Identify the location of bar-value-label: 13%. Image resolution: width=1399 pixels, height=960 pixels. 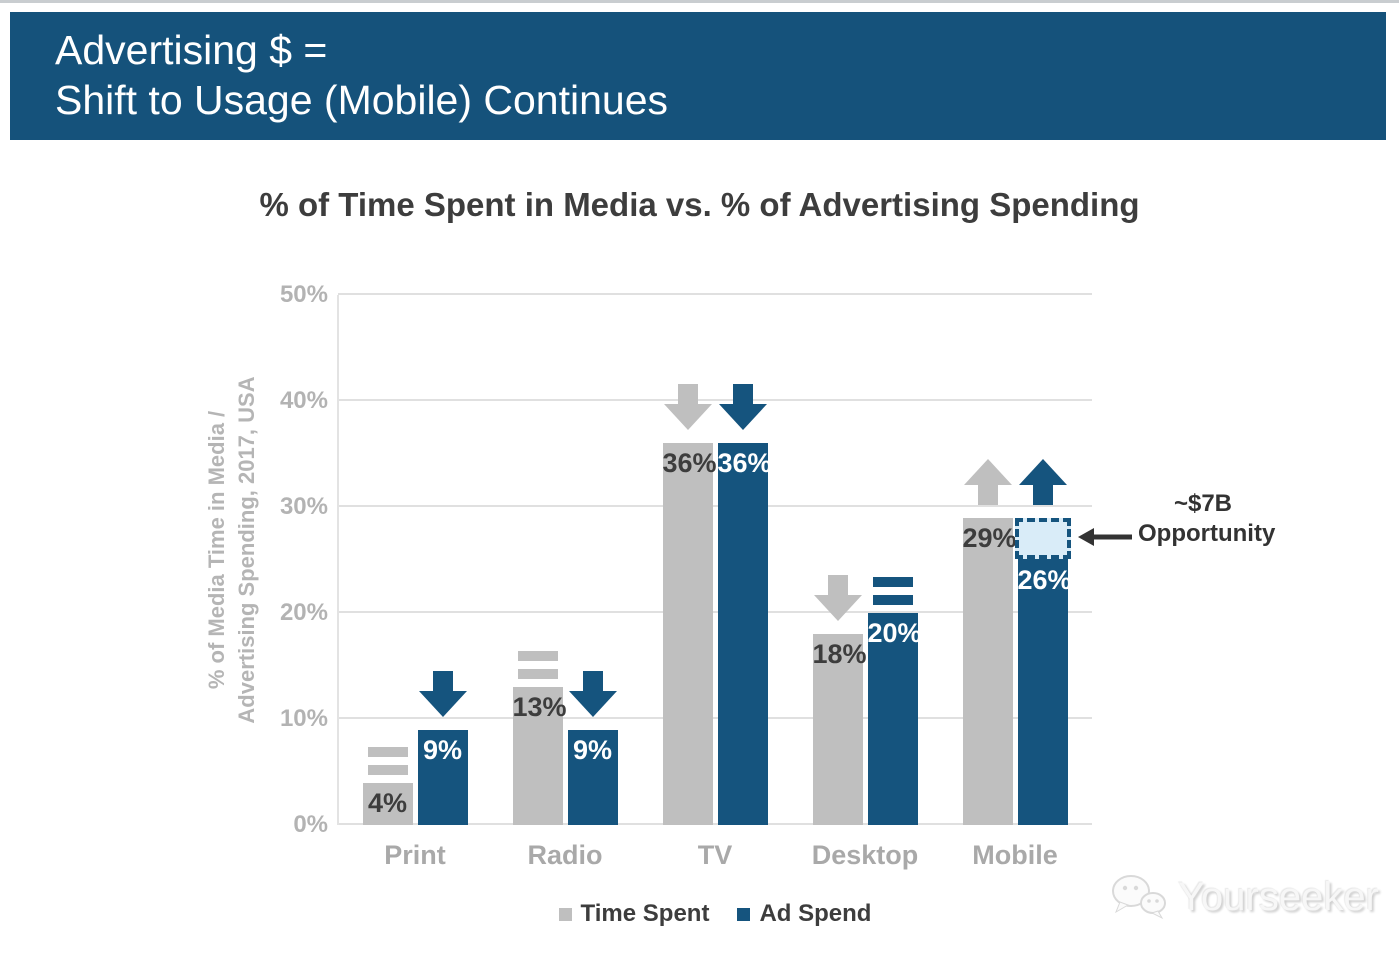
(539, 707).